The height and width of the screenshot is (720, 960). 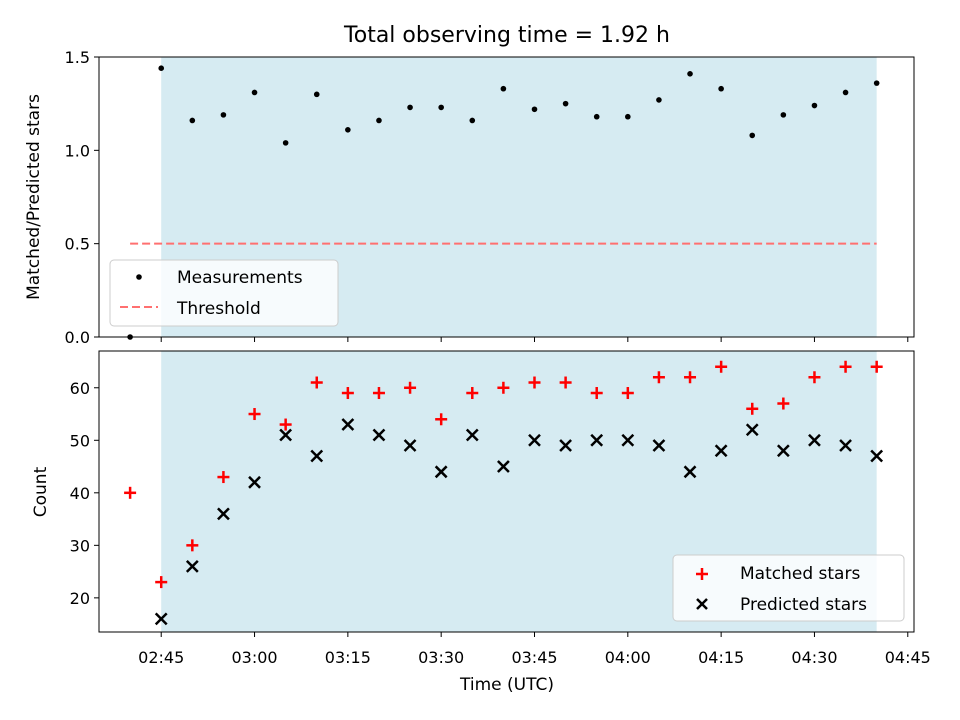 I want to click on x-tick-label: 03:00, so click(x=254, y=657).